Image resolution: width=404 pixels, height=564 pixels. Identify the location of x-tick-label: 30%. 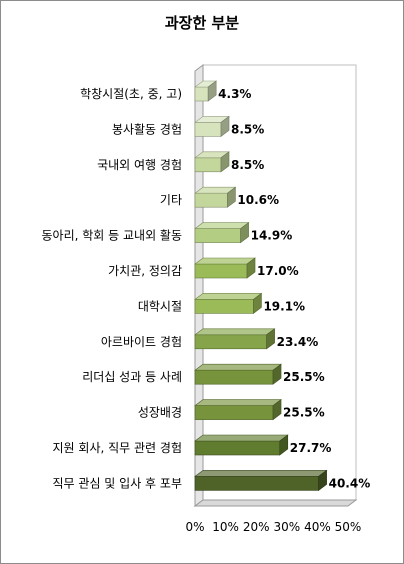
(286, 527).